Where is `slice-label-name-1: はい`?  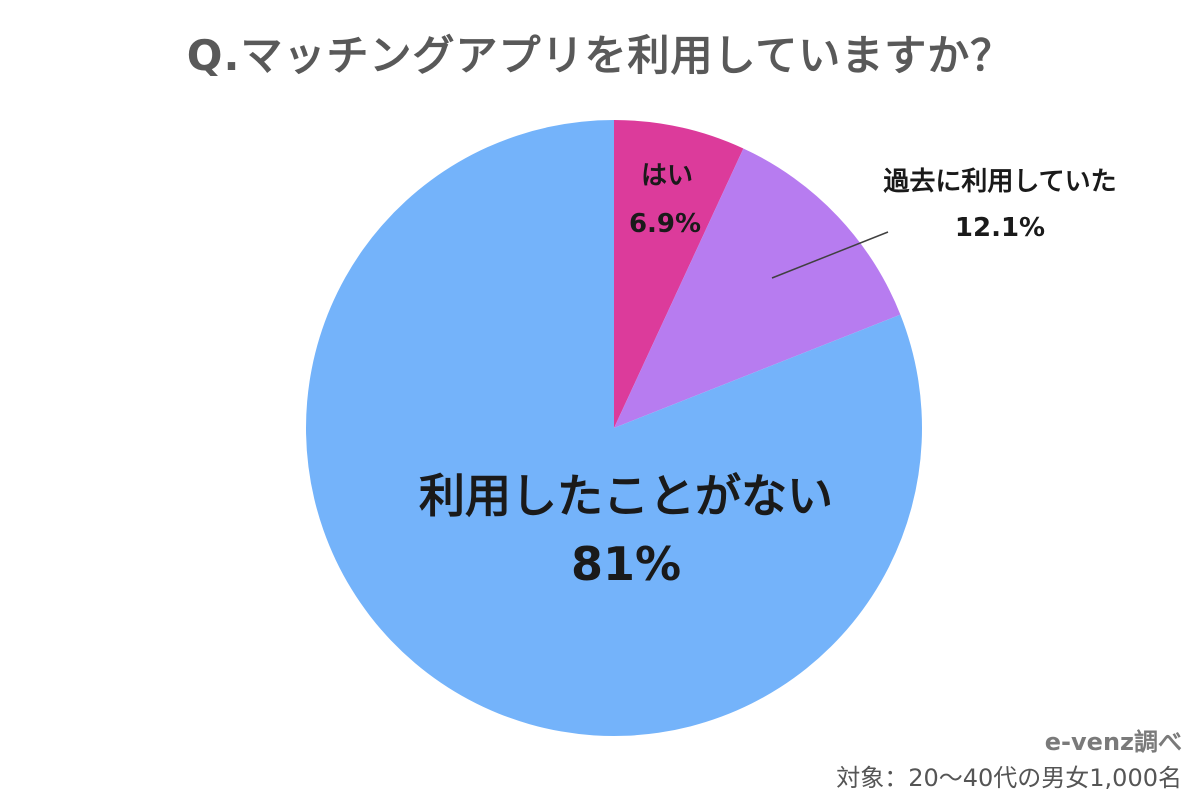
slice-label-name-1: はい is located at coordinates (667, 176).